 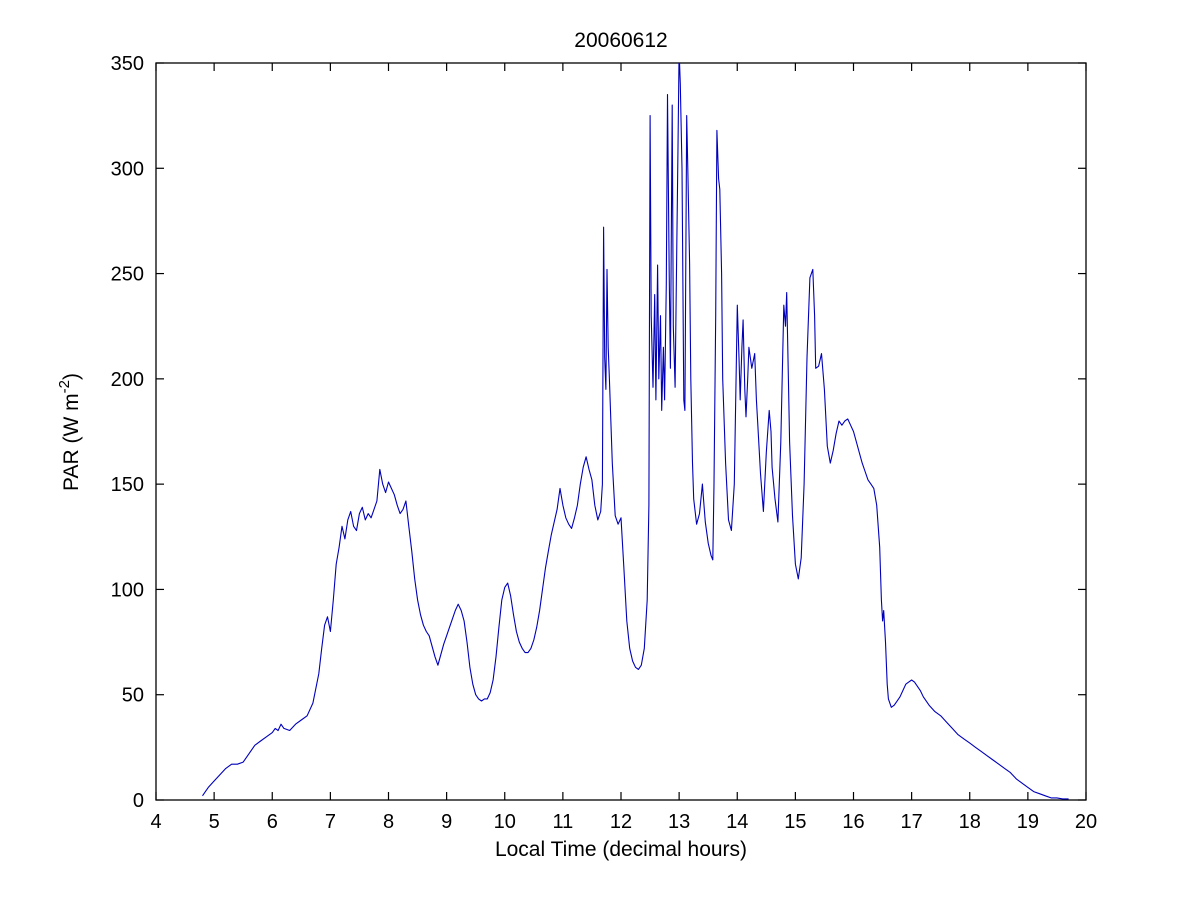 I want to click on x-tick-label: 11, so click(x=562, y=822).